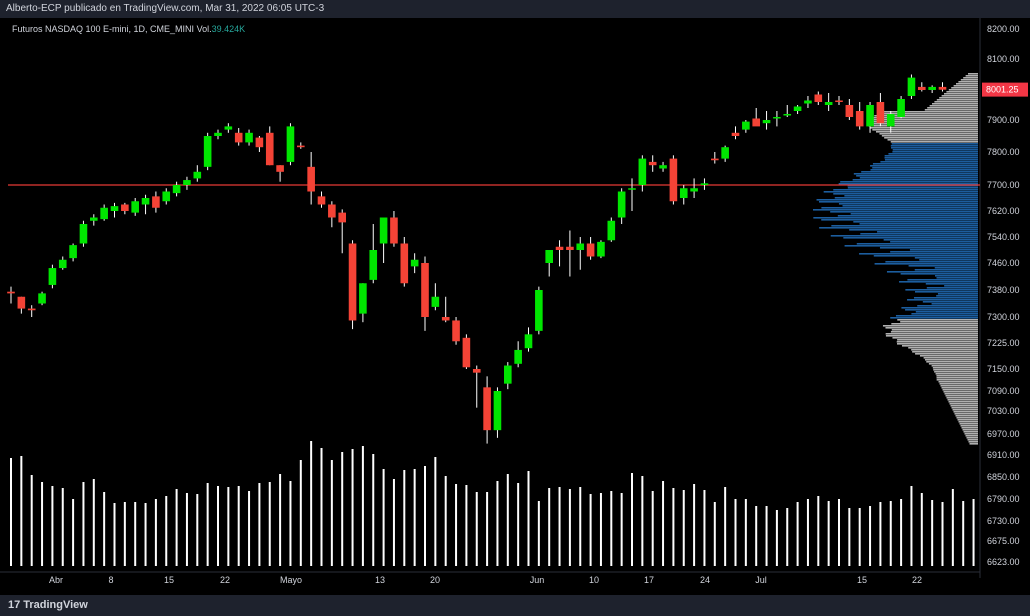 The height and width of the screenshot is (616, 1030). What do you see at coordinates (48, 605) in the screenshot?
I see `tradingview-logo: 17 TradingView` at bounding box center [48, 605].